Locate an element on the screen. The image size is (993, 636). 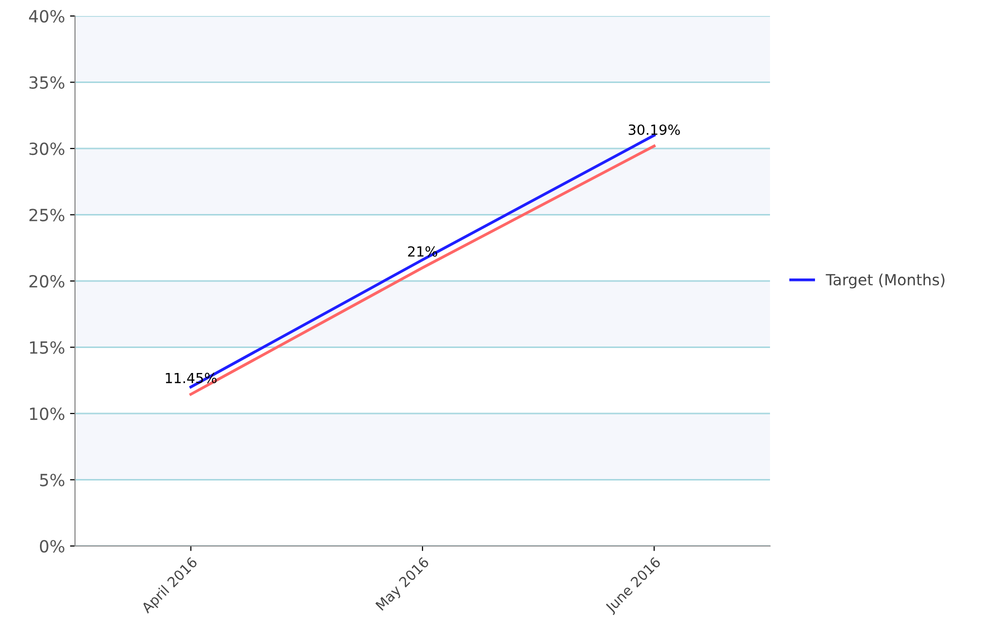
y-tick-label: 40% is located at coordinates (46, 16).